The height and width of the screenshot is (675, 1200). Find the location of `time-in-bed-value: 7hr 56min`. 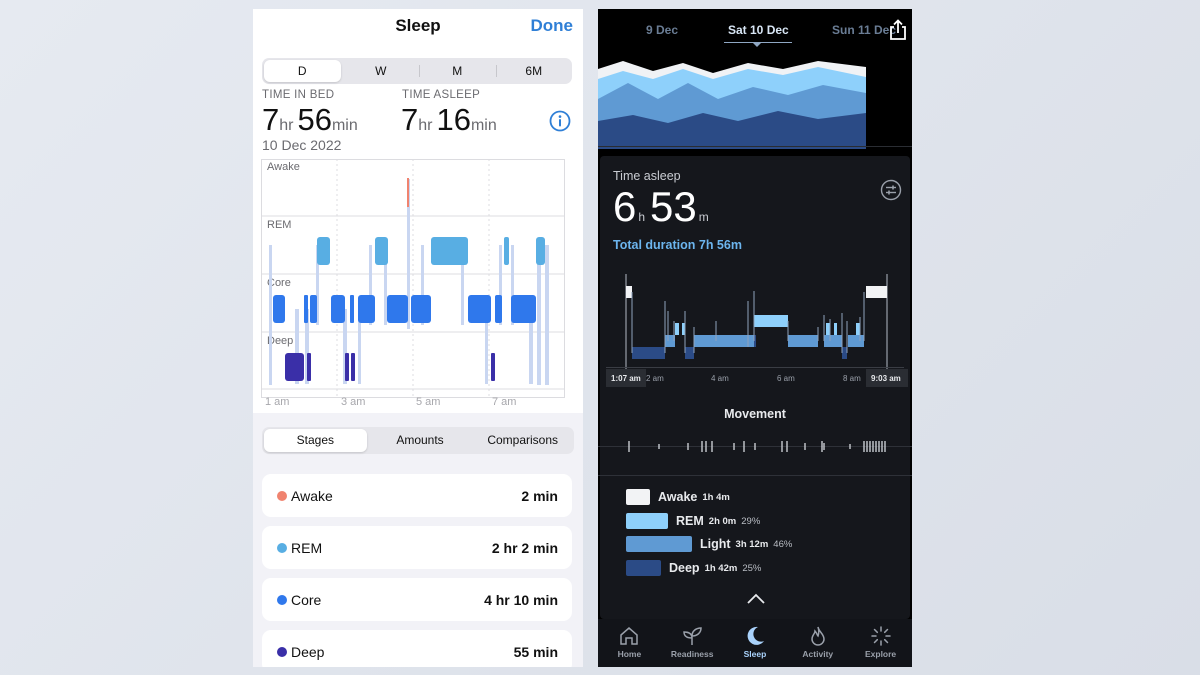

time-in-bed-value: 7hr 56min is located at coordinates (312, 120).